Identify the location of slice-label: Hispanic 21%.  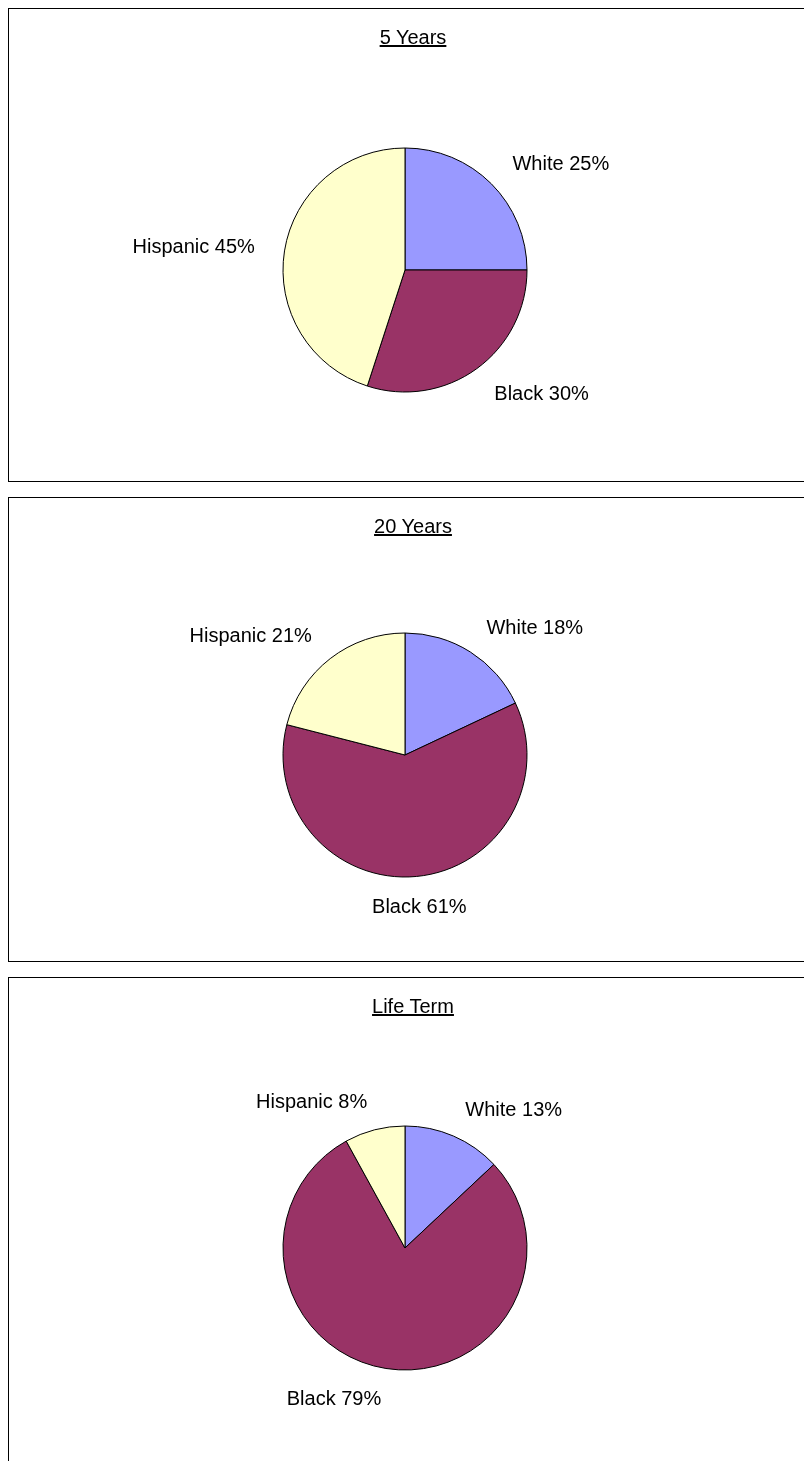
(251, 634).